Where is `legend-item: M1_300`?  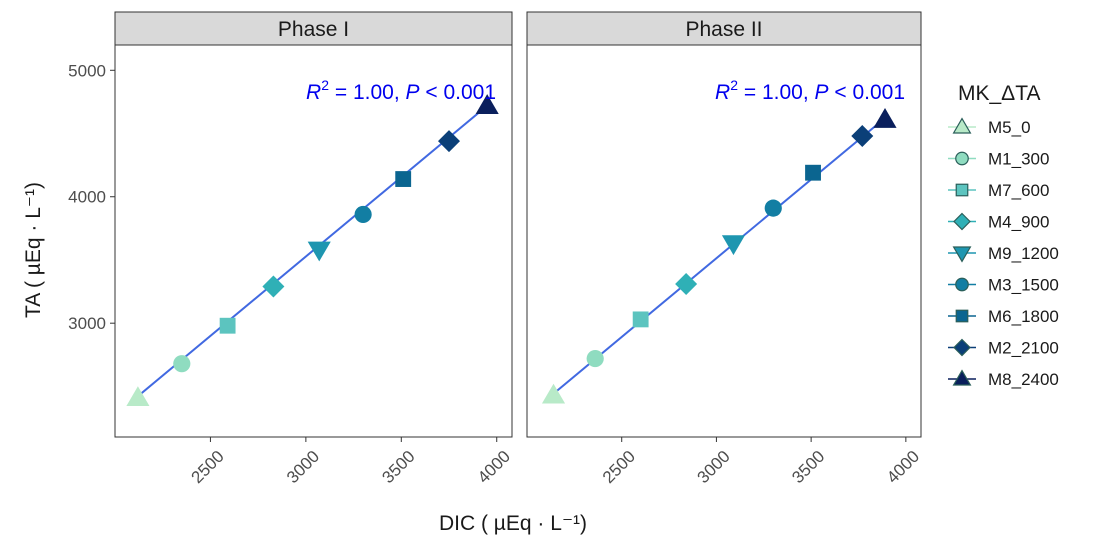
legend-item: M1_300 is located at coordinates (998, 159).